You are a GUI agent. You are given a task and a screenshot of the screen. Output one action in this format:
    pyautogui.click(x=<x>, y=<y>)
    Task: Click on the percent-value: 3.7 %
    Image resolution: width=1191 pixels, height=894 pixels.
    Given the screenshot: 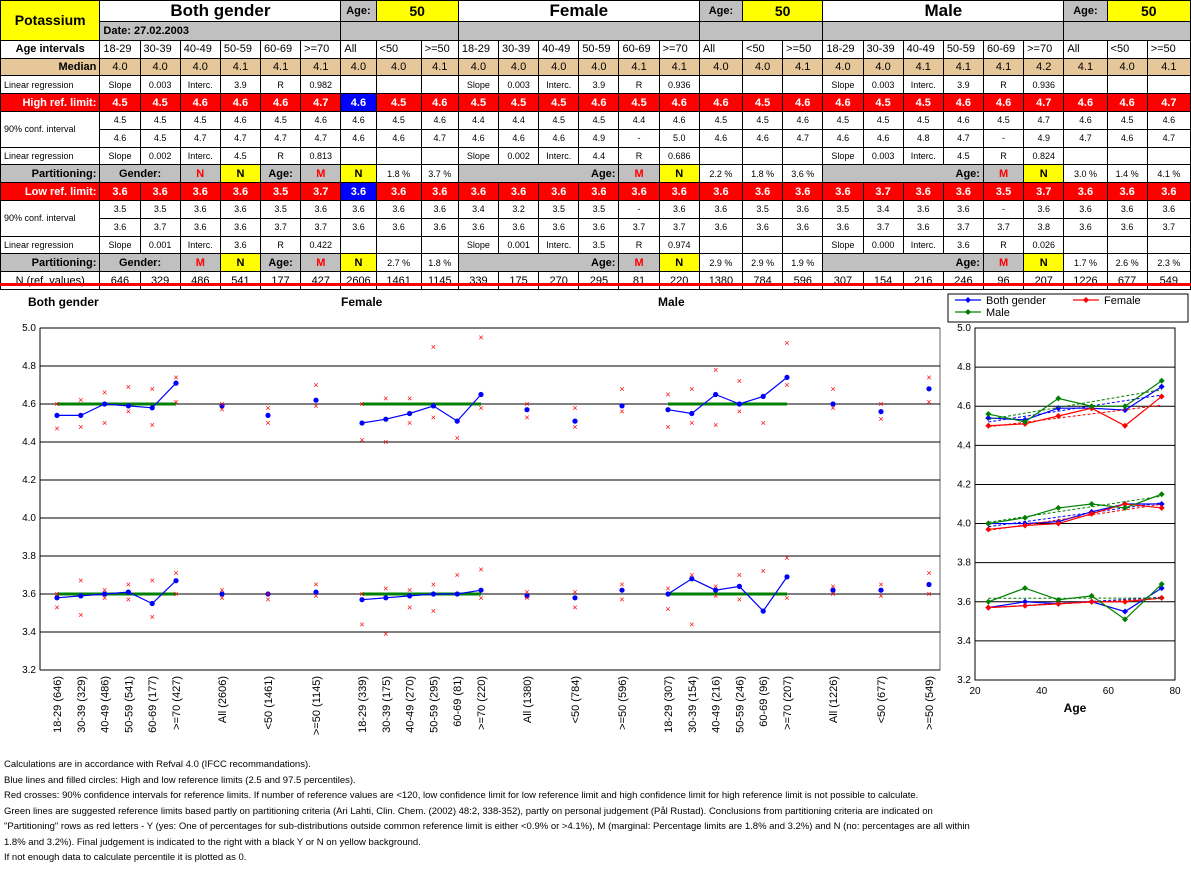 What is the action you would take?
    pyautogui.click(x=439, y=174)
    